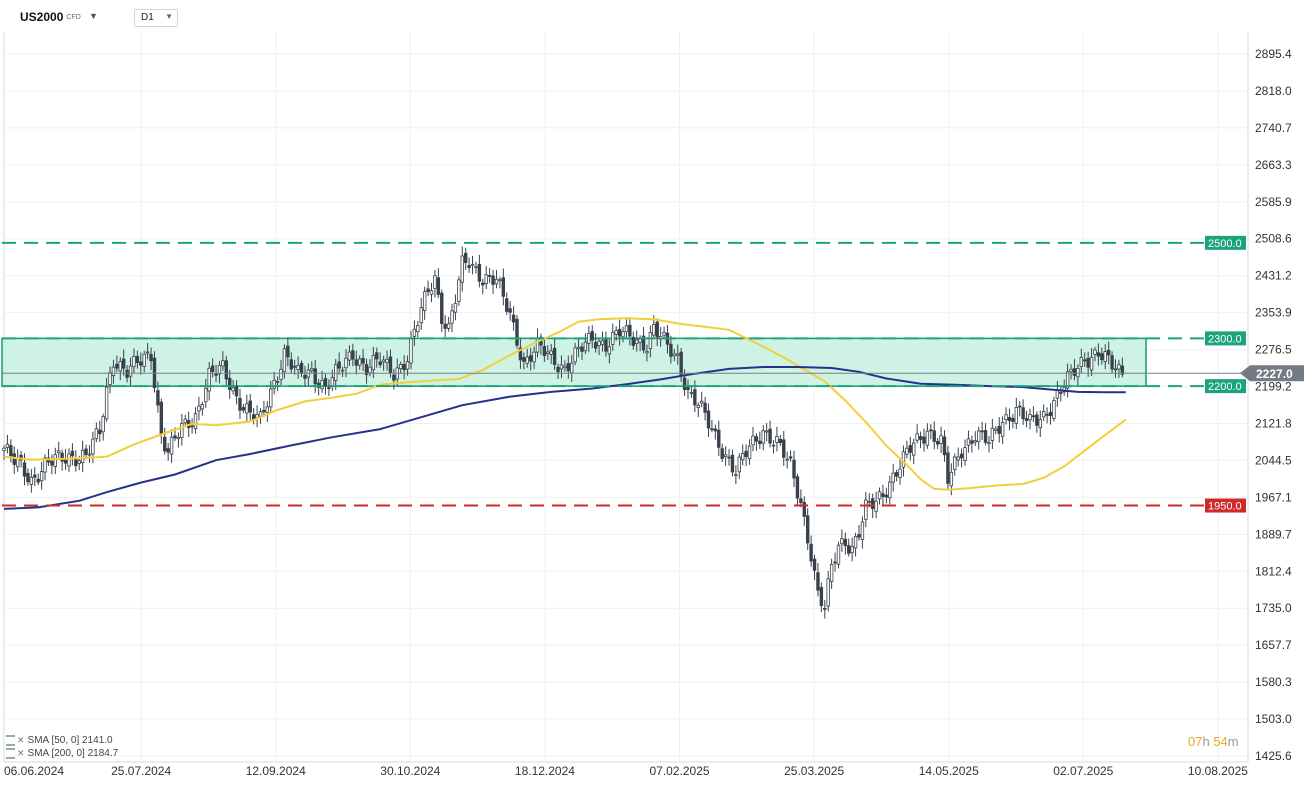  Describe the element at coordinates (62, 753) in the screenshot. I see `indicator-sma200: ✕ SMA [200, 0] 2184.7` at that location.